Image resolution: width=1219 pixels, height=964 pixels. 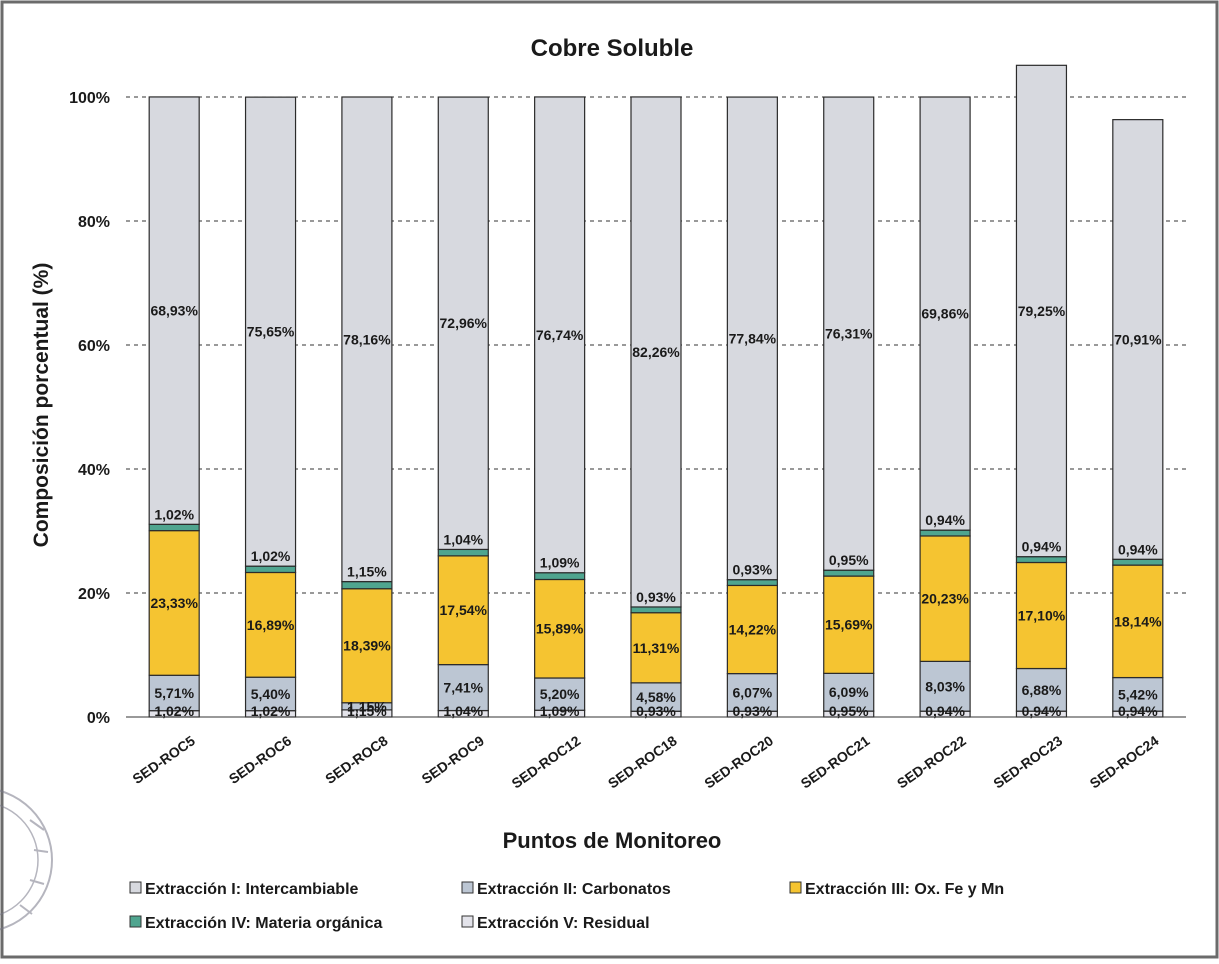 I want to click on data-label: 6,07%, so click(x=753, y=692).